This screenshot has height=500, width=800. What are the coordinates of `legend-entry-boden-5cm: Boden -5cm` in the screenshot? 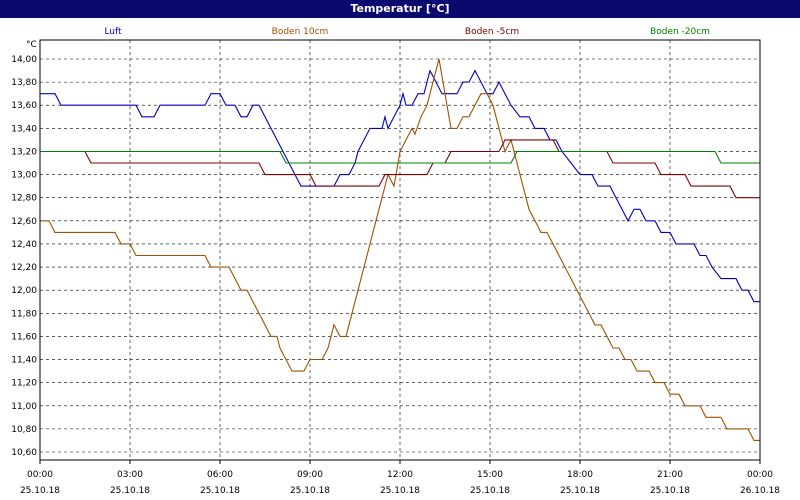 It's located at (492, 32).